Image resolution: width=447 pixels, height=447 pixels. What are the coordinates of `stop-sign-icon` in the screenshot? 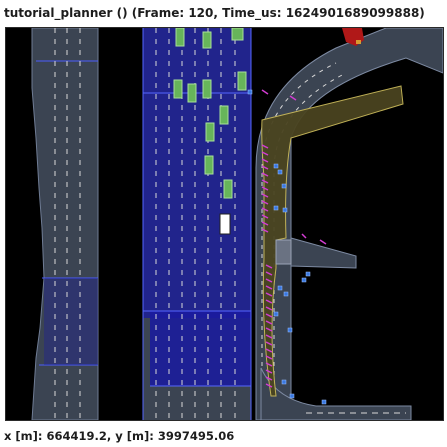 It's located at (353, 37).